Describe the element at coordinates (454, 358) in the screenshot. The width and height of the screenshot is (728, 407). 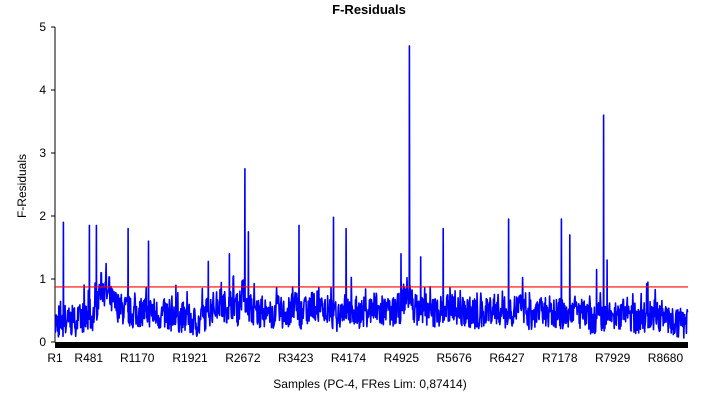
I see `x-tick-label: R5676` at that location.